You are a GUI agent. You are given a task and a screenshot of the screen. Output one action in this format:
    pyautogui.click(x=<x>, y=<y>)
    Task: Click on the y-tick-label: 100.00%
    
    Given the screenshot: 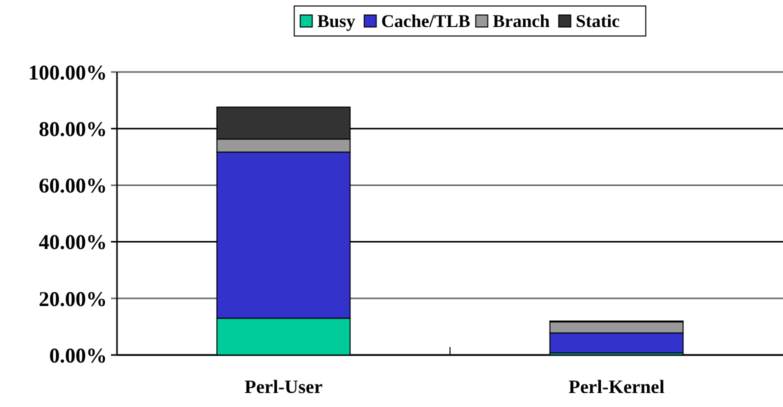 What is the action you would take?
    pyautogui.click(x=67, y=72)
    